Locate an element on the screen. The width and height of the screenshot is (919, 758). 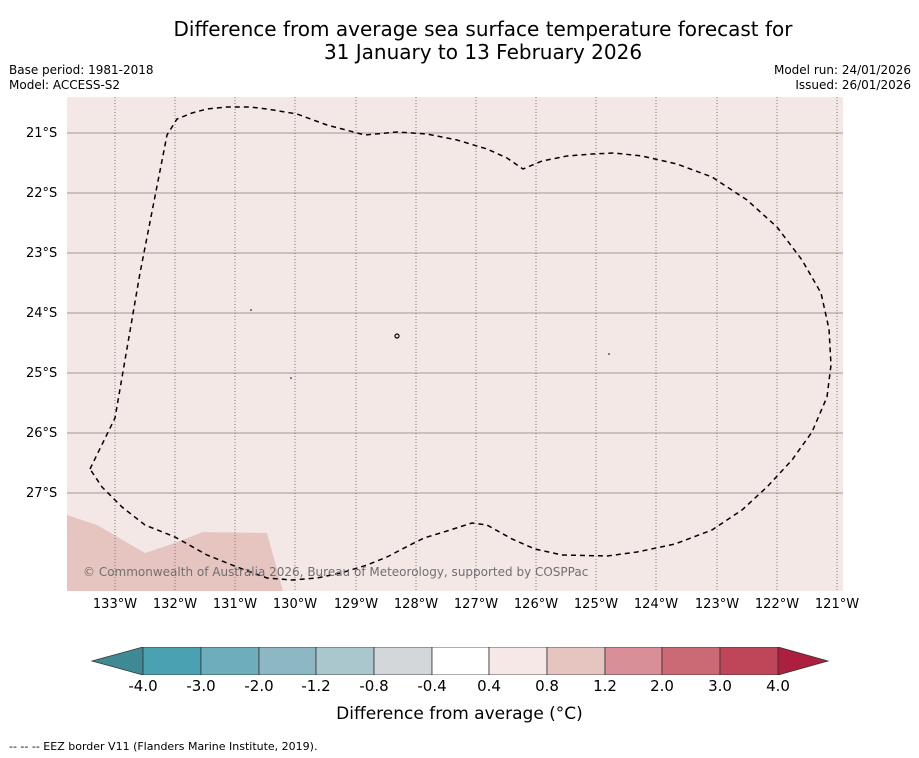
lat-label-26s: 26°S is located at coordinates (42, 433).